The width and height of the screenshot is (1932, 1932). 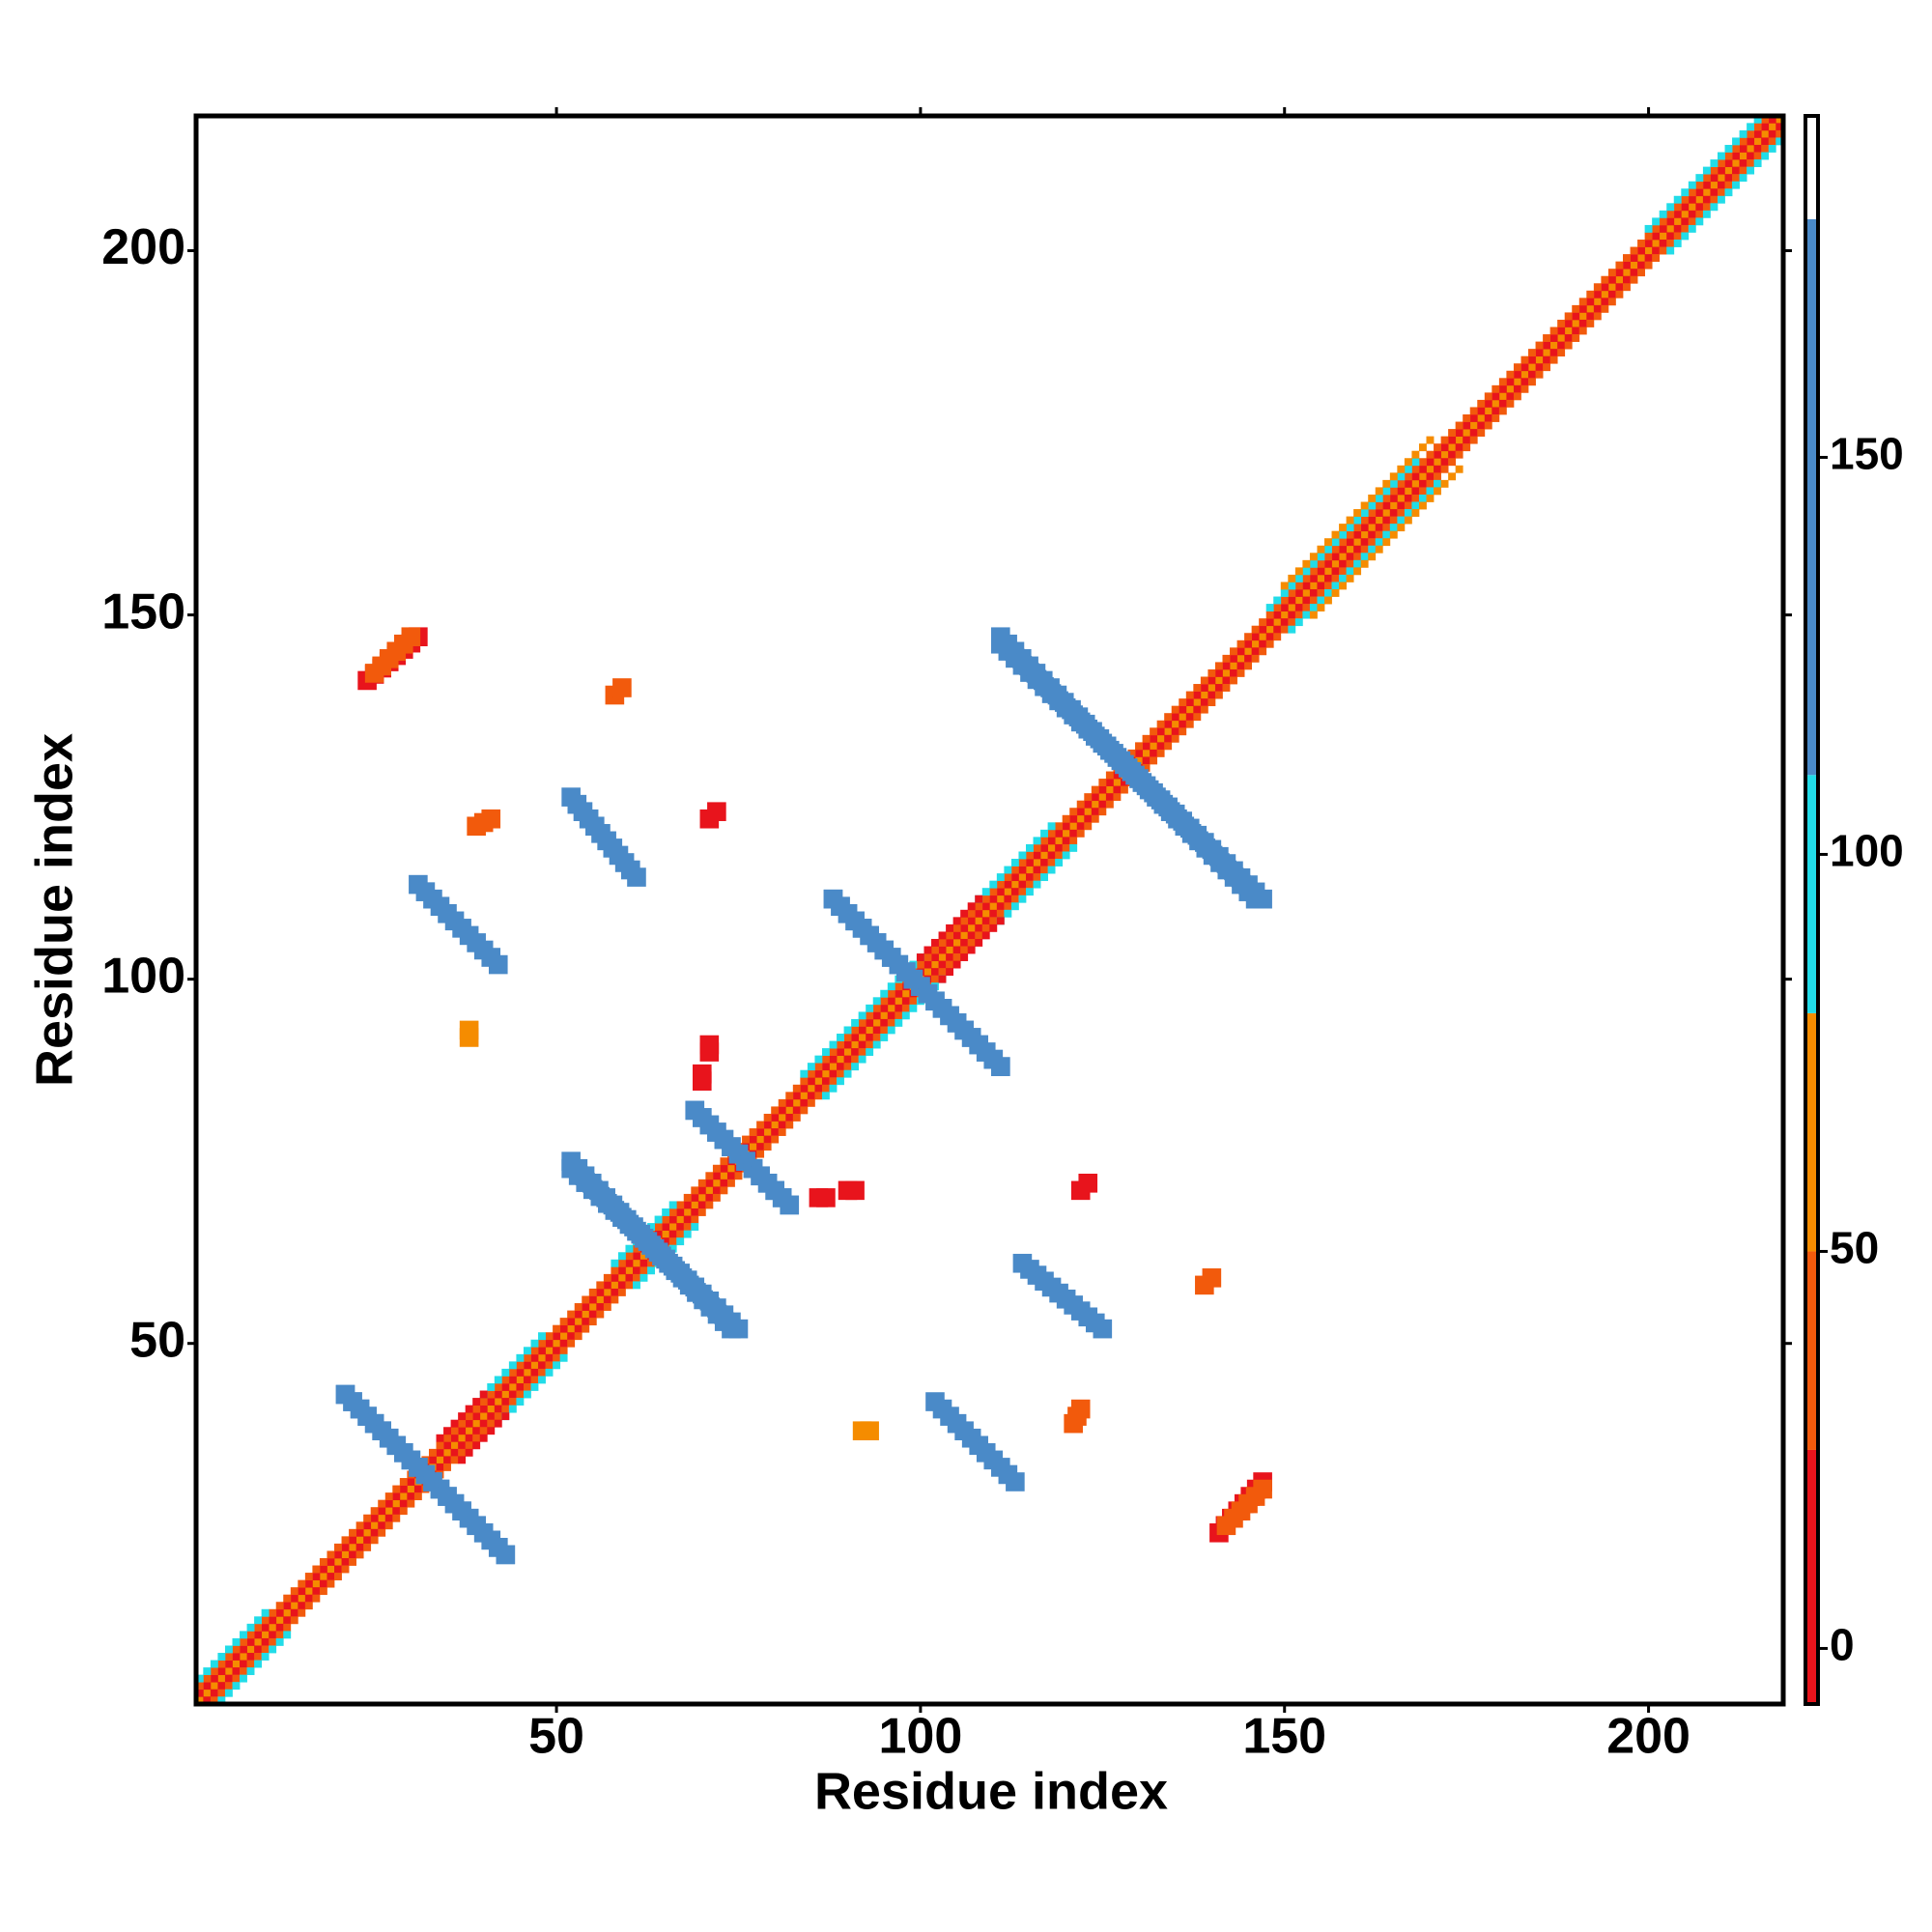 I want to click on colorbar-tick-label: 100, so click(x=1867, y=851).